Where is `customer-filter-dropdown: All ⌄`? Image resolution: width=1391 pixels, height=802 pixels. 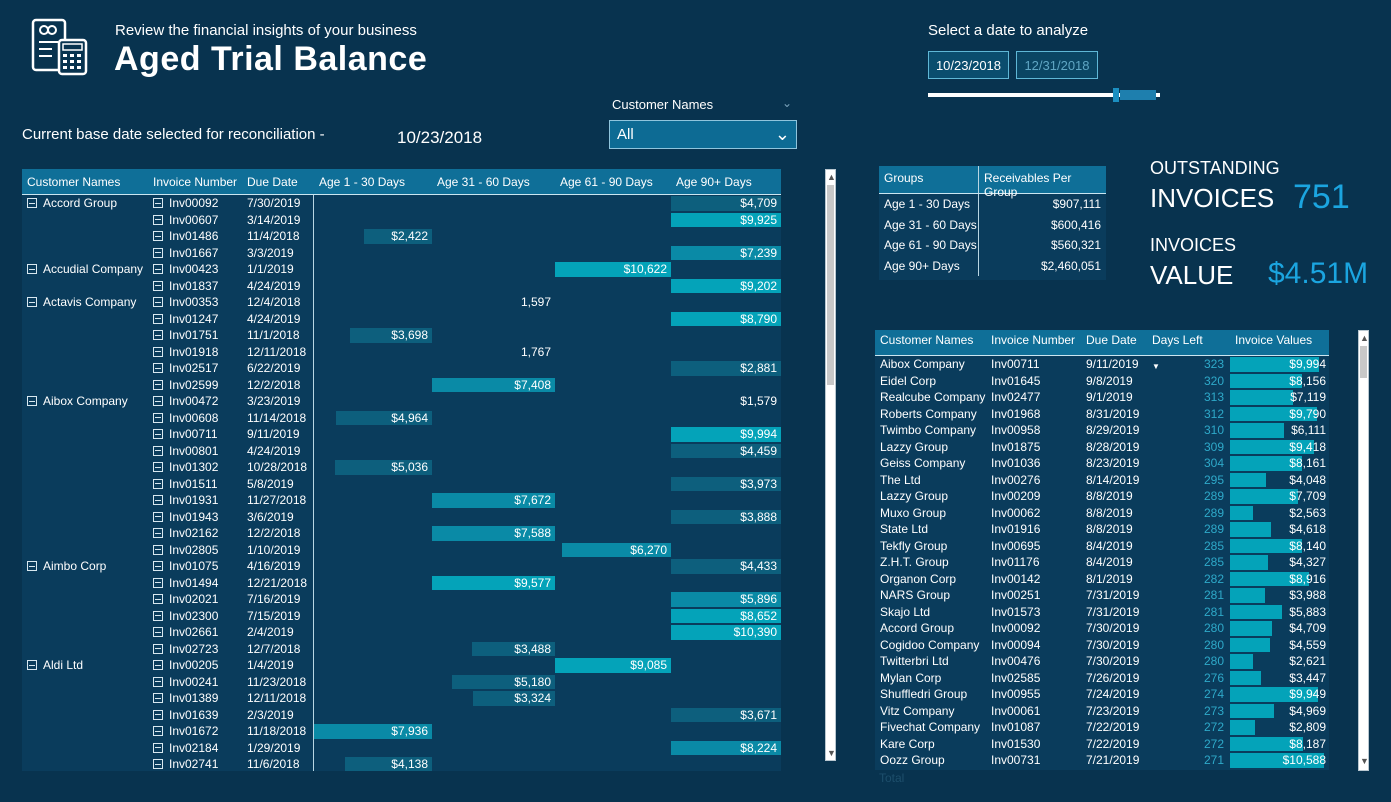 customer-filter-dropdown: All ⌄ is located at coordinates (703, 134).